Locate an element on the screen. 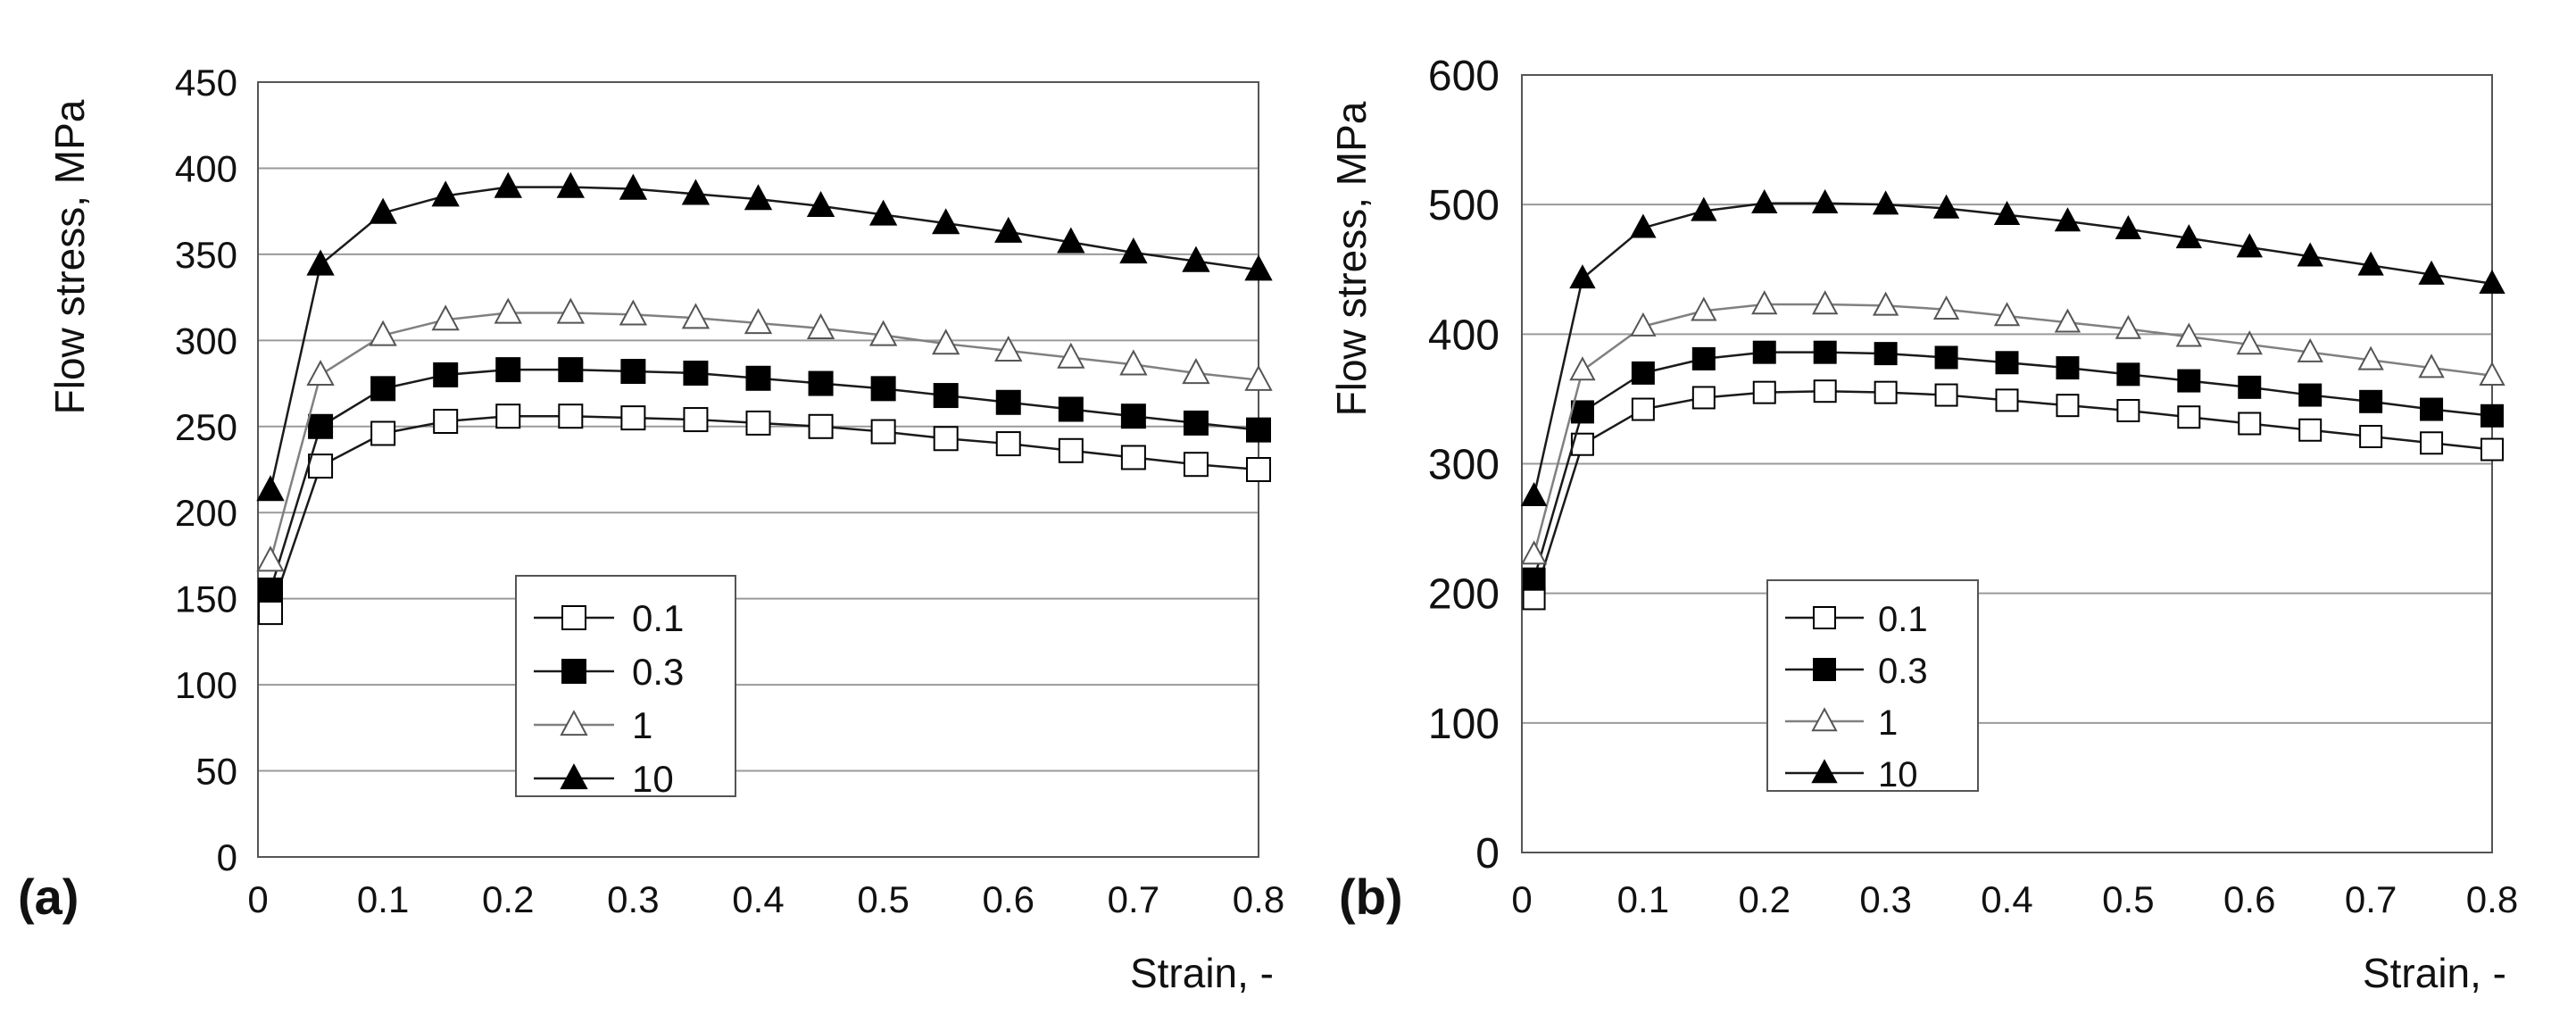  legend-box-b is located at coordinates (1872, 685).